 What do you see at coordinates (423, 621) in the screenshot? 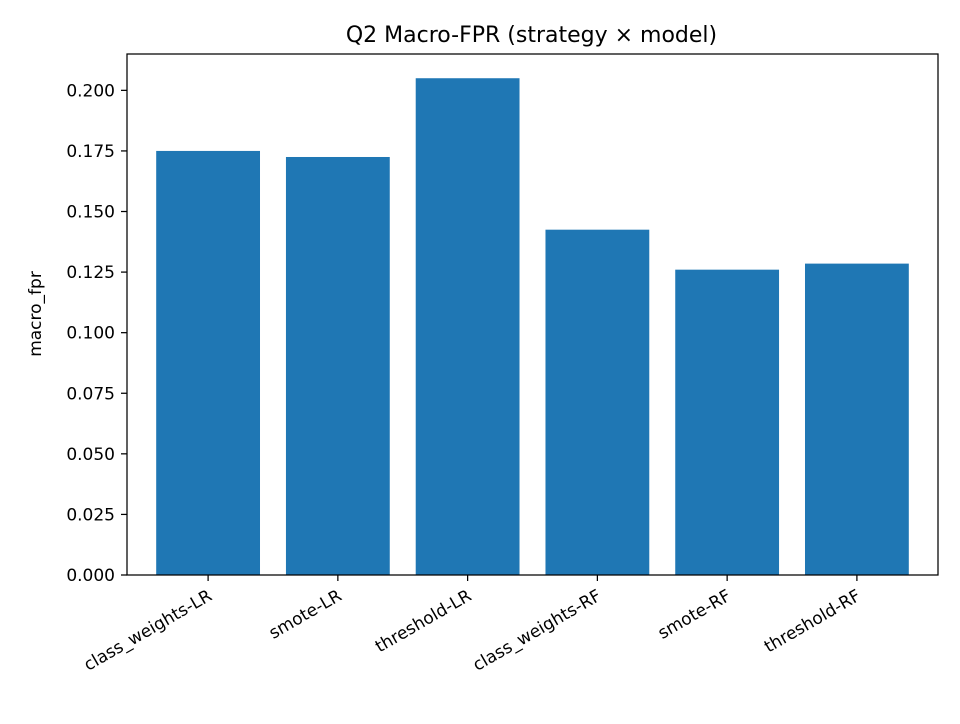
I see `x-tick-label: threshold-LR` at bounding box center [423, 621].